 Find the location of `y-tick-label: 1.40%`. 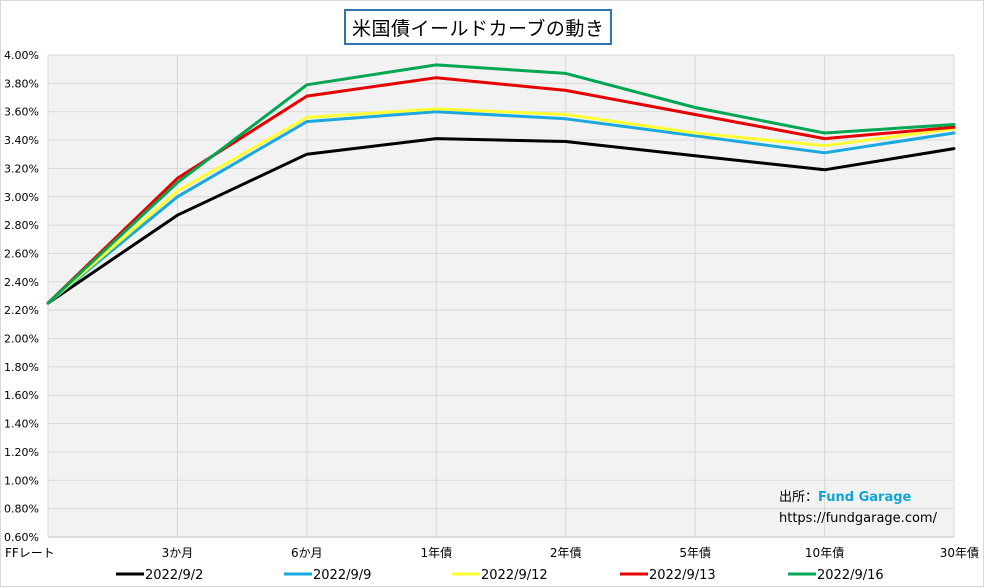

y-tick-label: 1.40% is located at coordinates (21, 424).